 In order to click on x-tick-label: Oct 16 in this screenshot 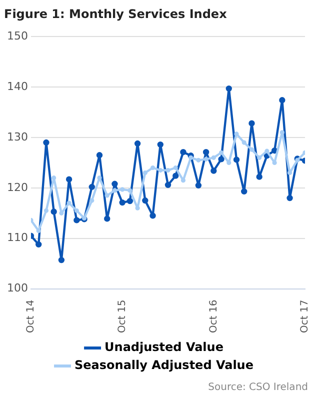, I will do `click(214, 317)`.